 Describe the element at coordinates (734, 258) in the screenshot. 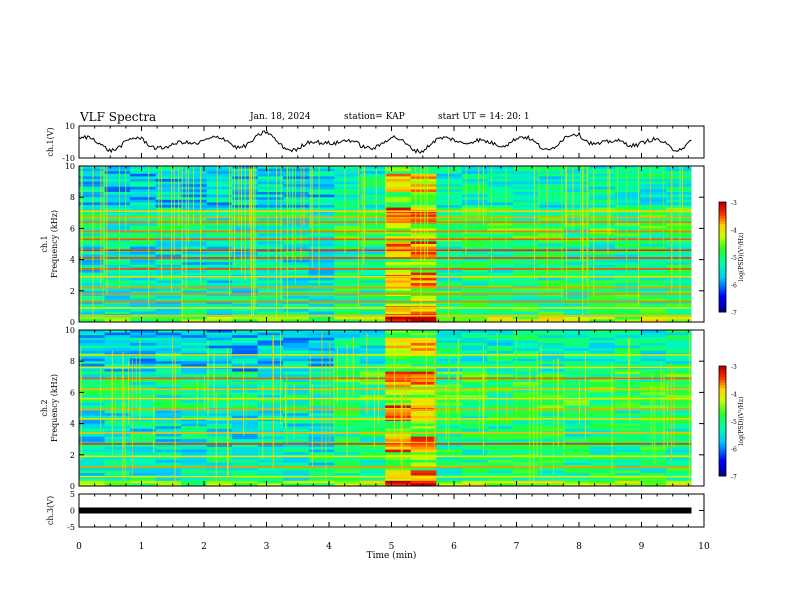

I see `colorbar-tick-label: -5` at that location.